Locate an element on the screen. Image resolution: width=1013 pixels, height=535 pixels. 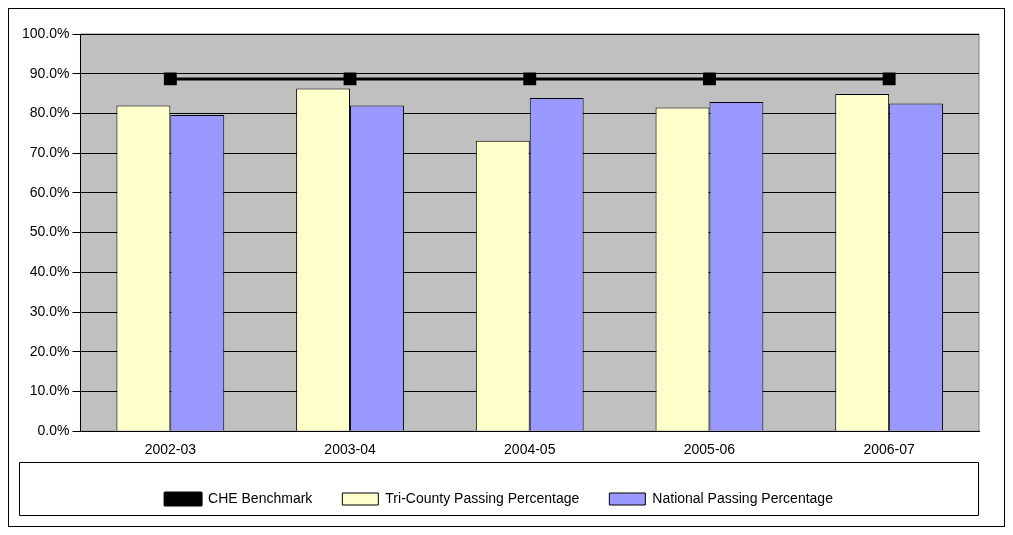
y-tick-label: 20.0% is located at coordinates (49, 350).